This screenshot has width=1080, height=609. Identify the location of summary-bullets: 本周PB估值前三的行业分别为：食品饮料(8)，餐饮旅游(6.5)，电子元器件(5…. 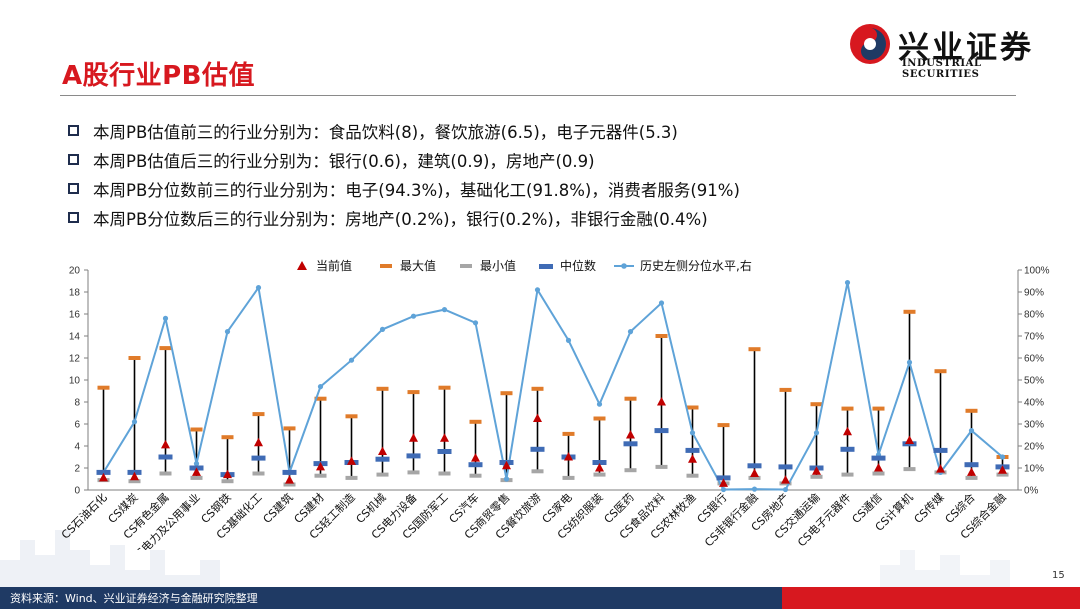
(404, 174).